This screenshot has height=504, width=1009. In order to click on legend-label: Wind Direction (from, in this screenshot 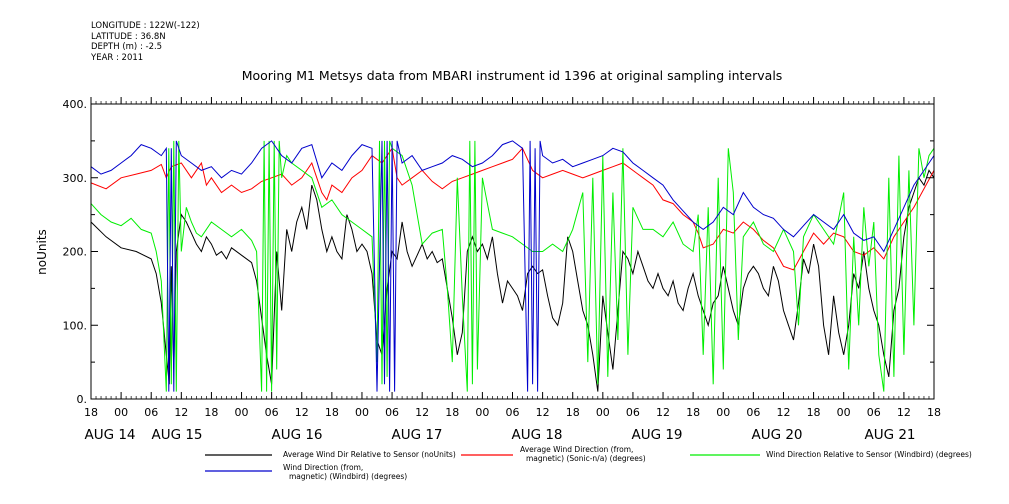, I will do `click(323, 467)`.